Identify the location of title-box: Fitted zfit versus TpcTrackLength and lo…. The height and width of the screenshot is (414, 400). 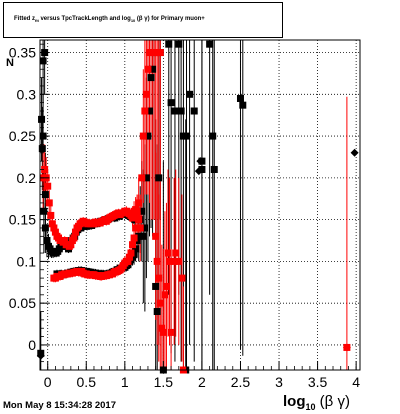
(143, 20).